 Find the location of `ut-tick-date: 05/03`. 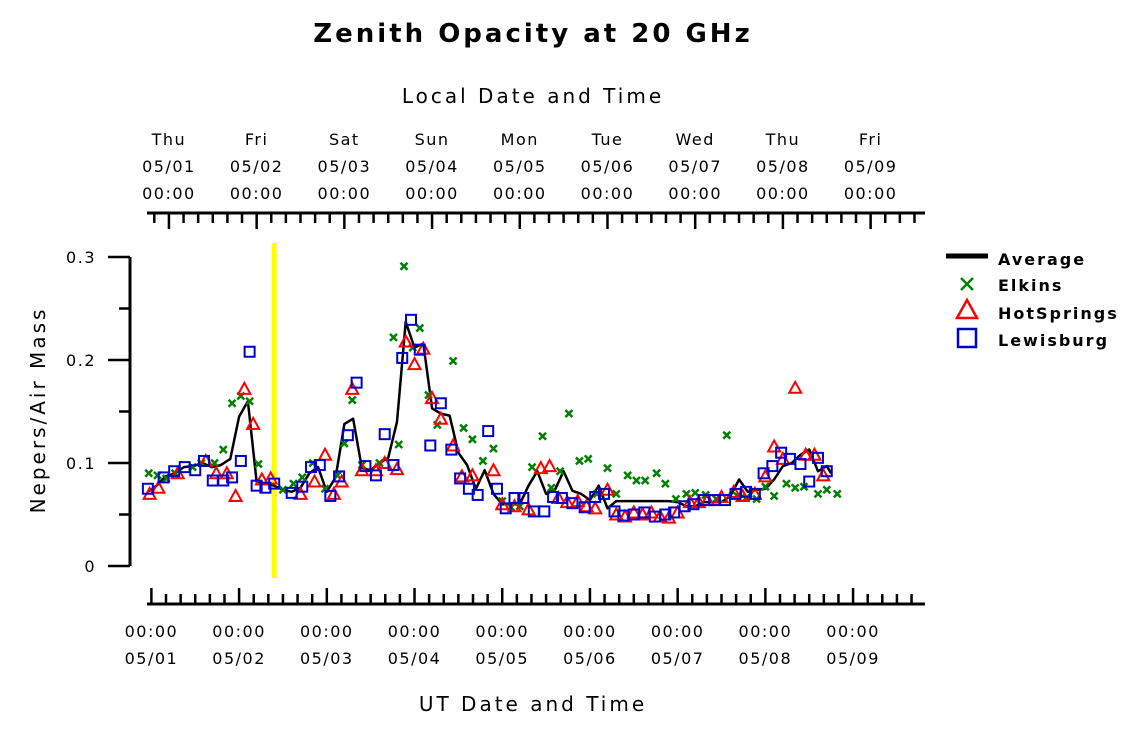

ut-tick-date: 05/03 is located at coordinates (327, 658).